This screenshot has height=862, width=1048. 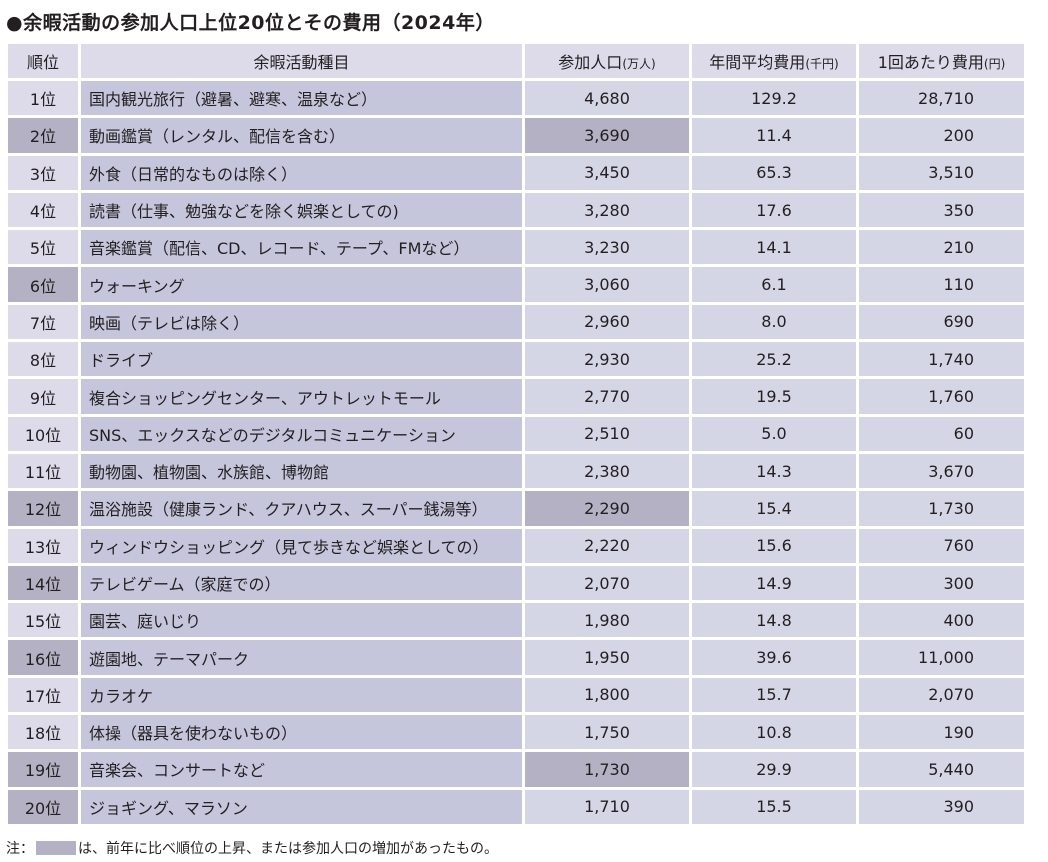 I want to click on header-participants: 参加人口(万人), so click(x=607, y=61).